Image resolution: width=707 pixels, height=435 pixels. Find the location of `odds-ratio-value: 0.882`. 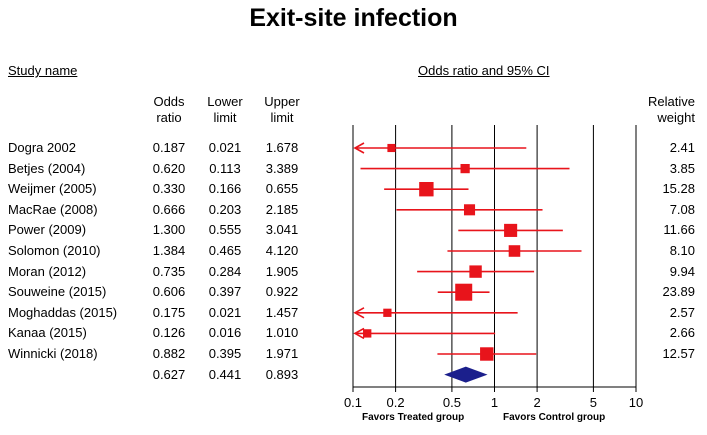

odds-ratio-value: 0.882 is located at coordinates (169, 353).